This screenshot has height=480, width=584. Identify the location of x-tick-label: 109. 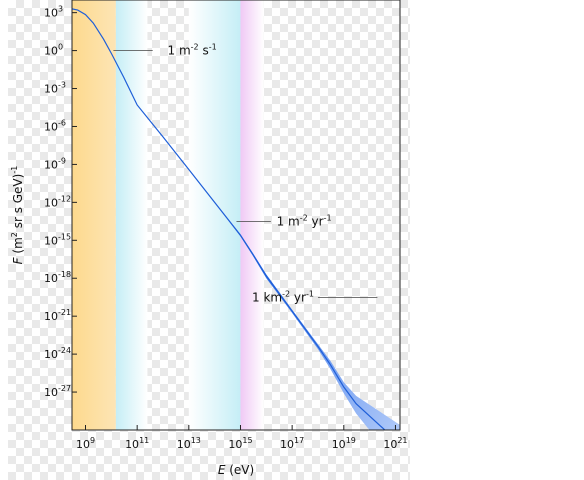
(85, 443).